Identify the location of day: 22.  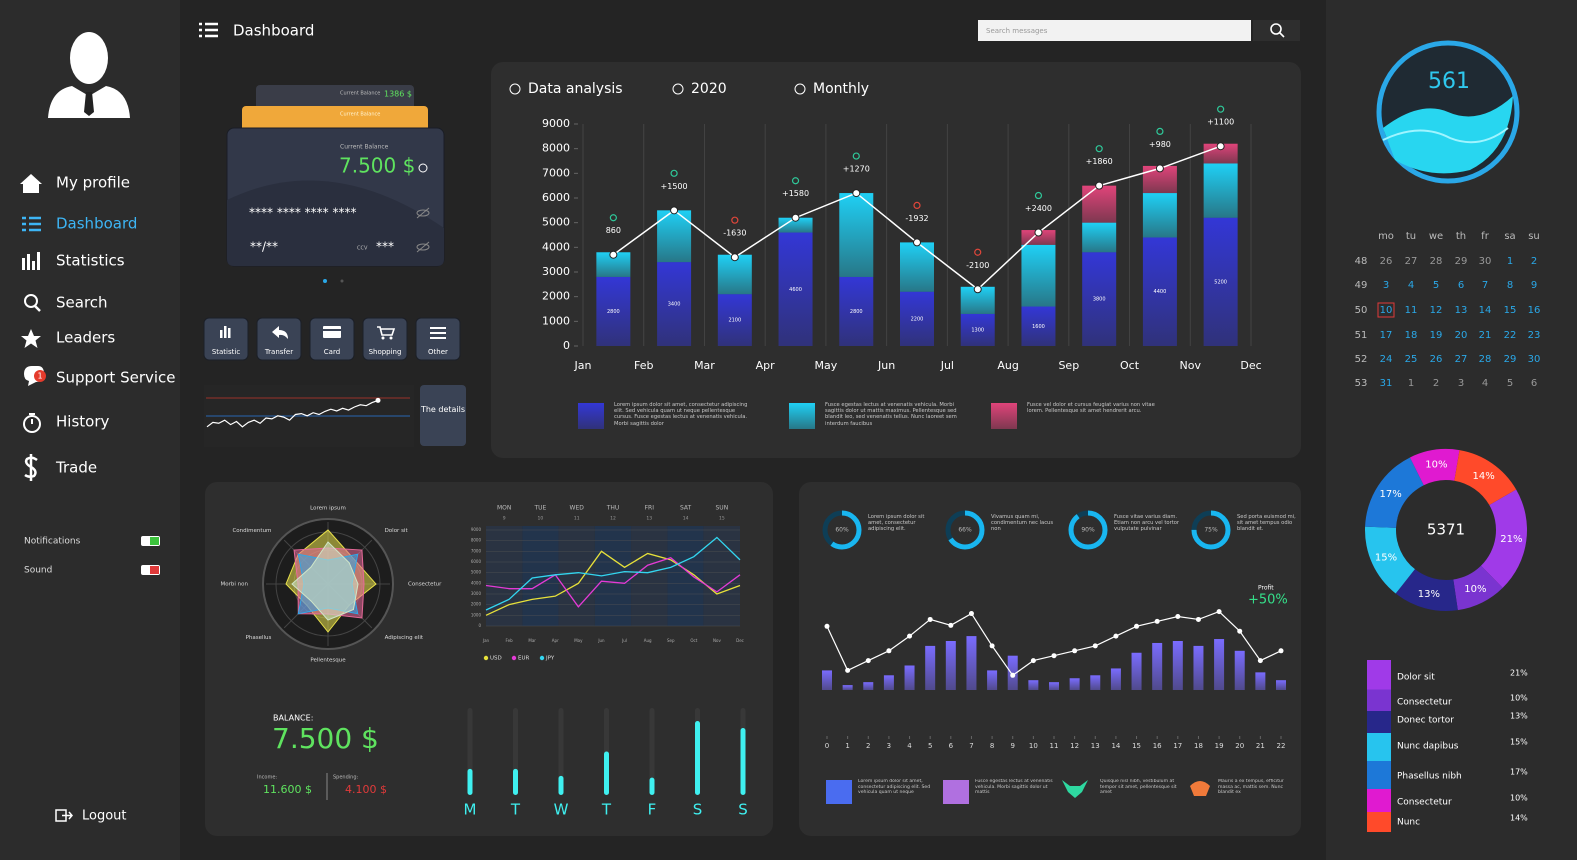
(1510, 335).